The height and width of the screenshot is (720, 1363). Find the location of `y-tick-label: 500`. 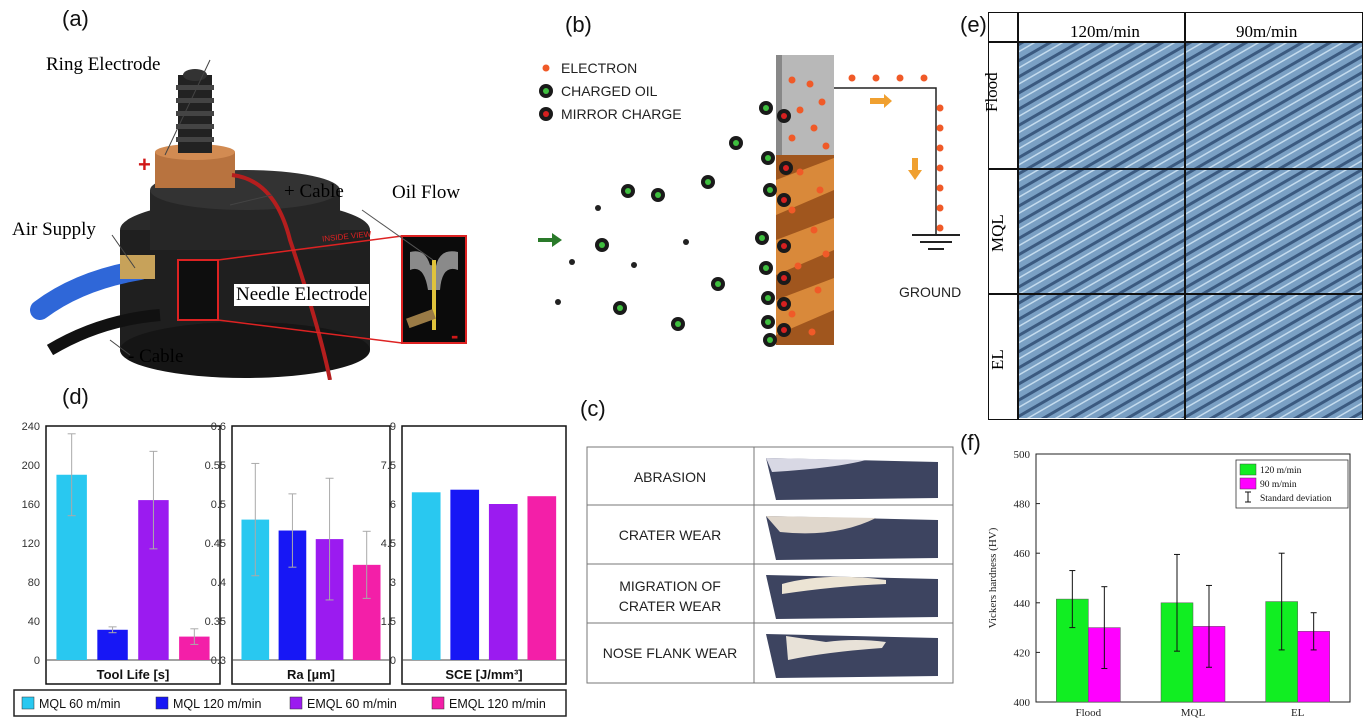

y-tick-label: 500 is located at coordinates (1022, 455).